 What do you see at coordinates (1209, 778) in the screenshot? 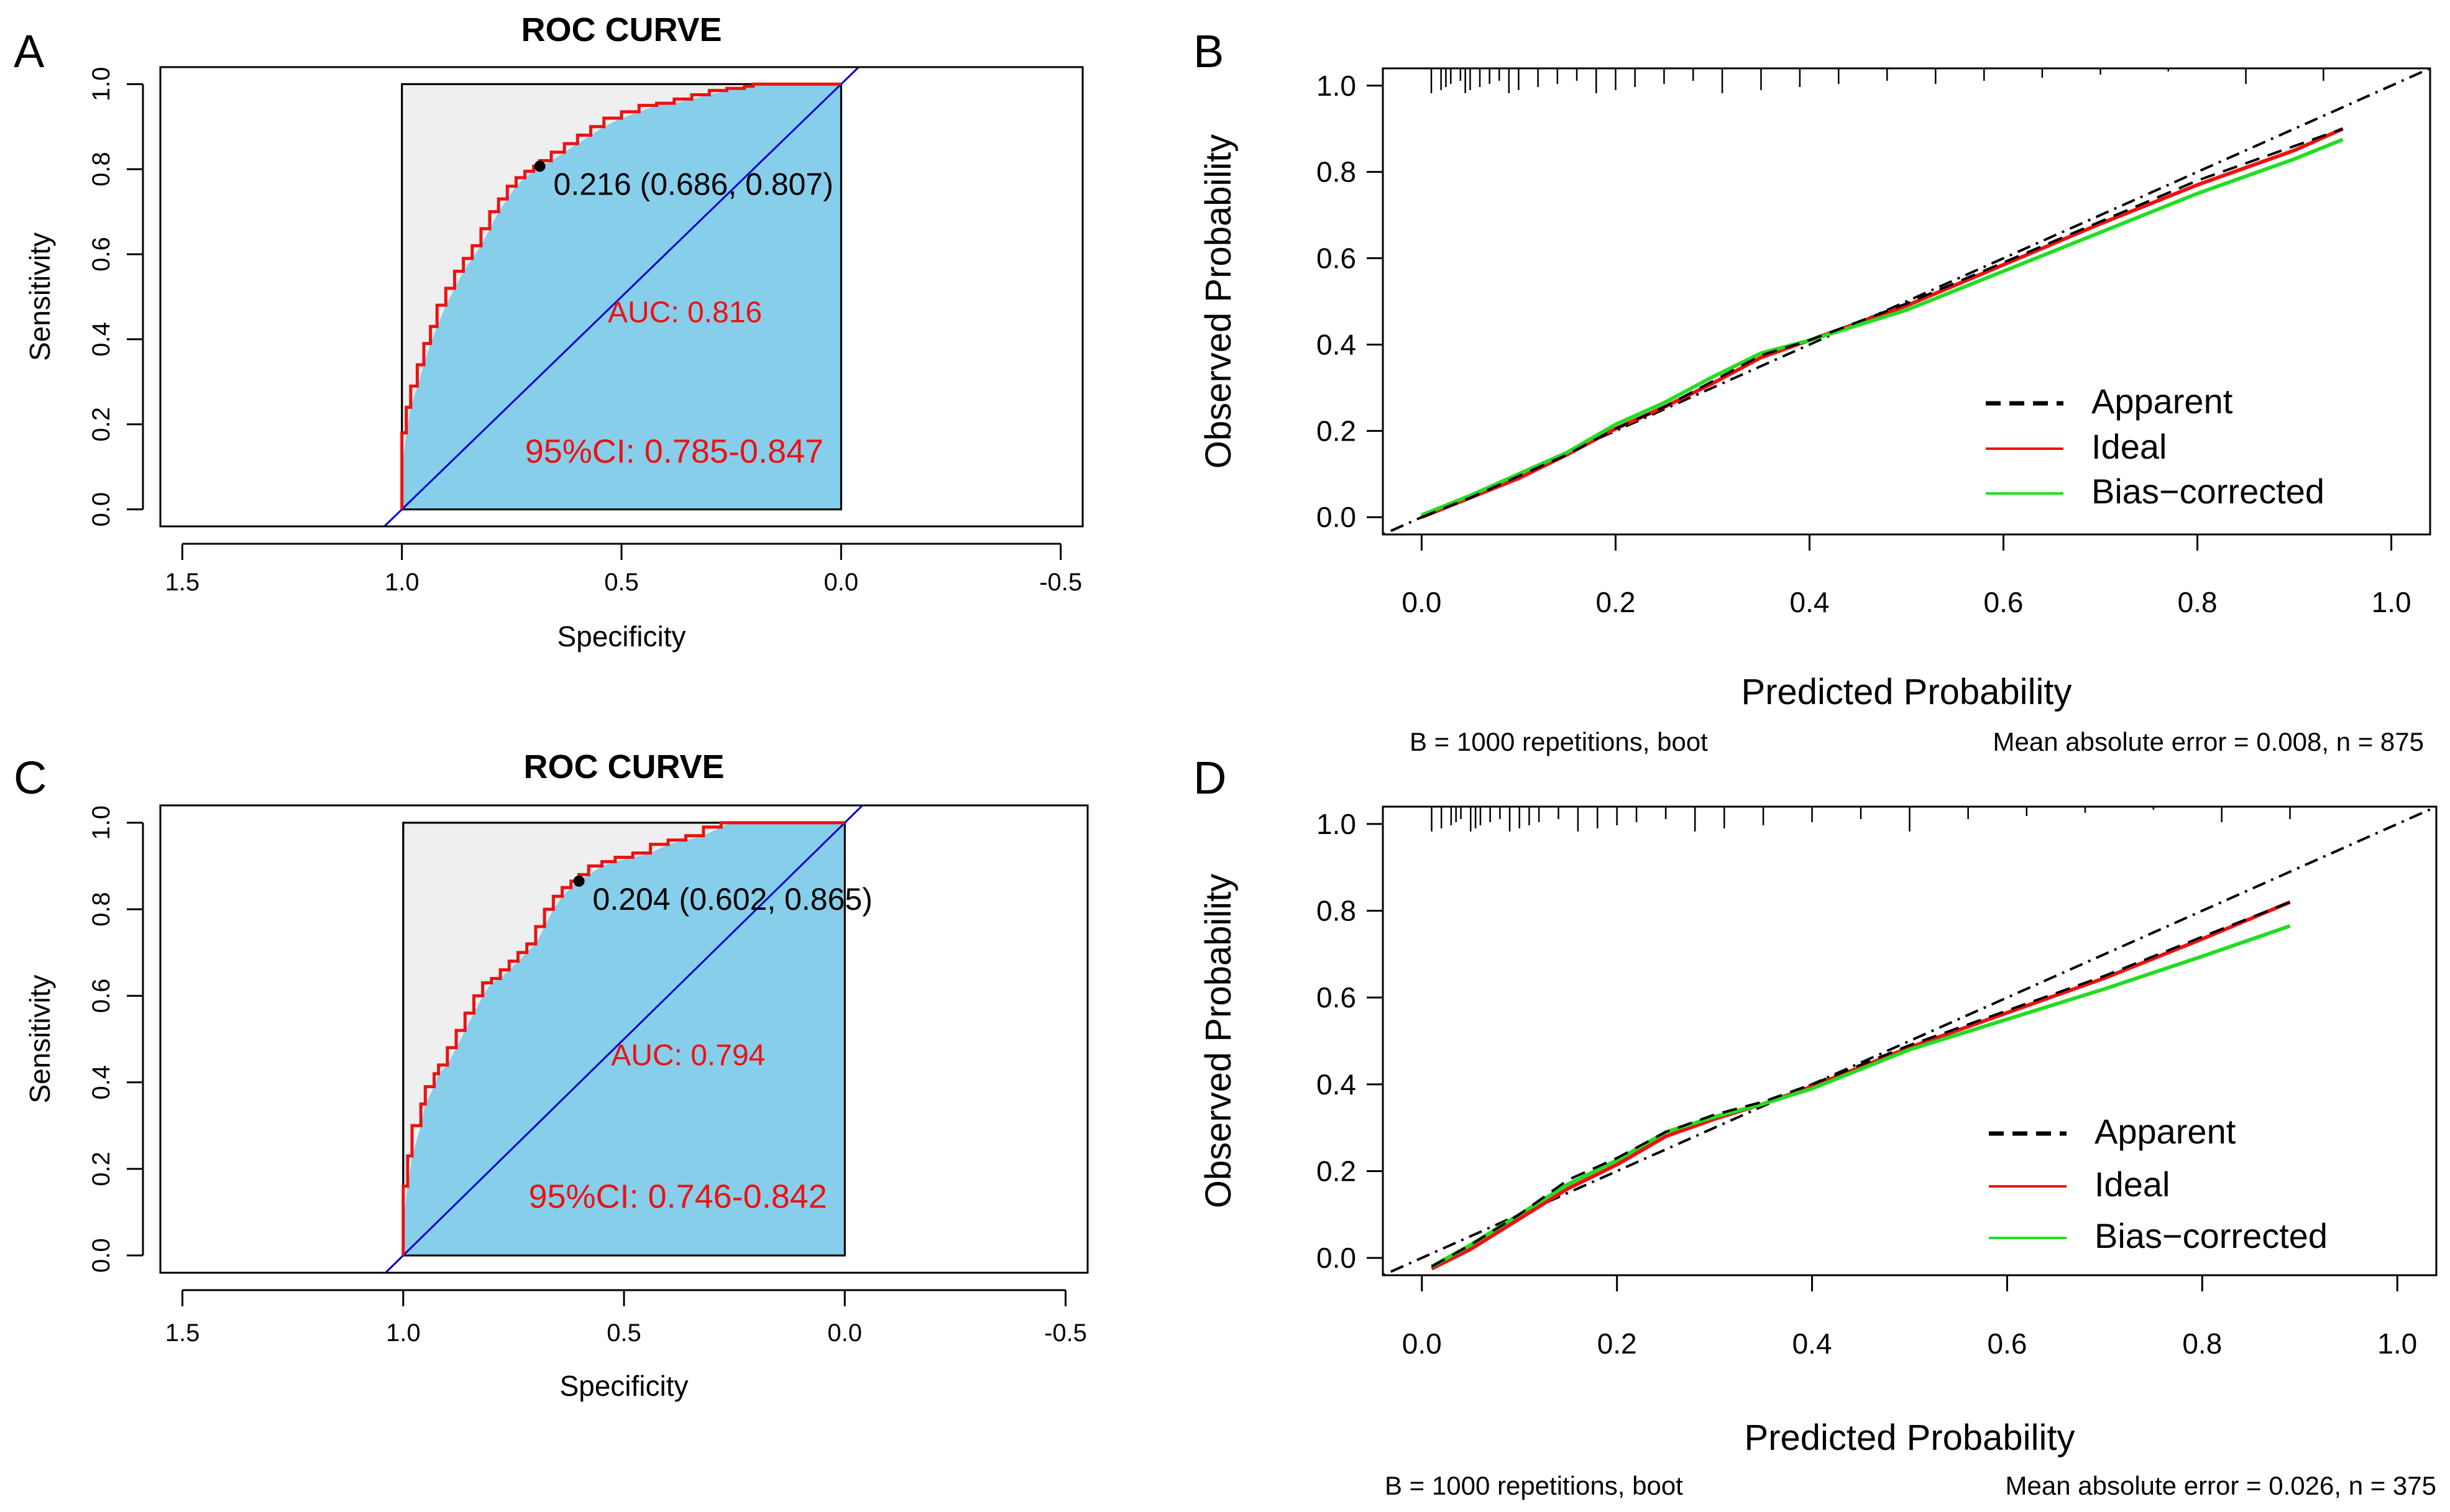
I see `panel-letter: D` at bounding box center [1209, 778].